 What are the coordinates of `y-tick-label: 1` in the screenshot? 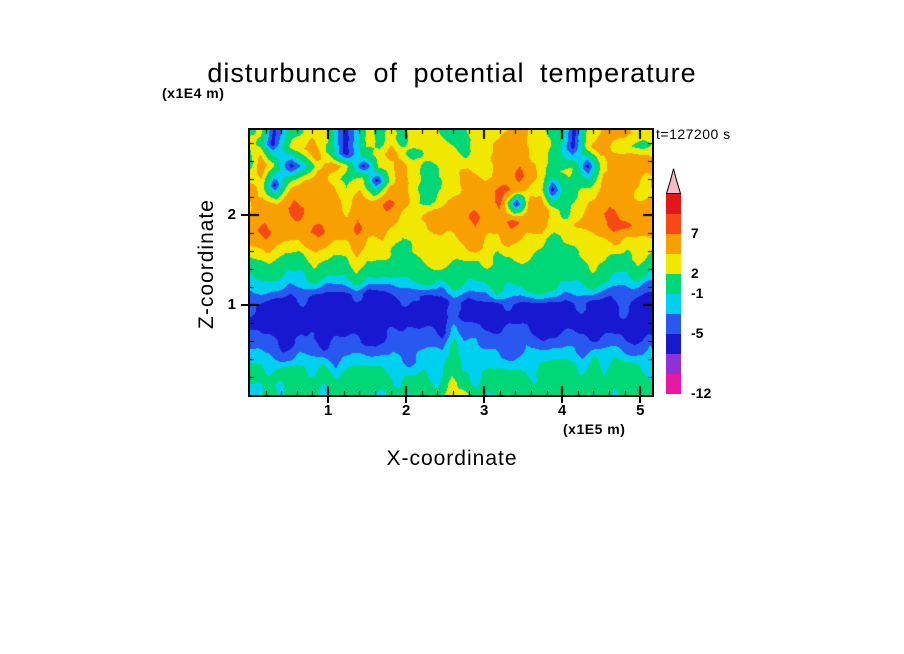 It's located at (231, 305).